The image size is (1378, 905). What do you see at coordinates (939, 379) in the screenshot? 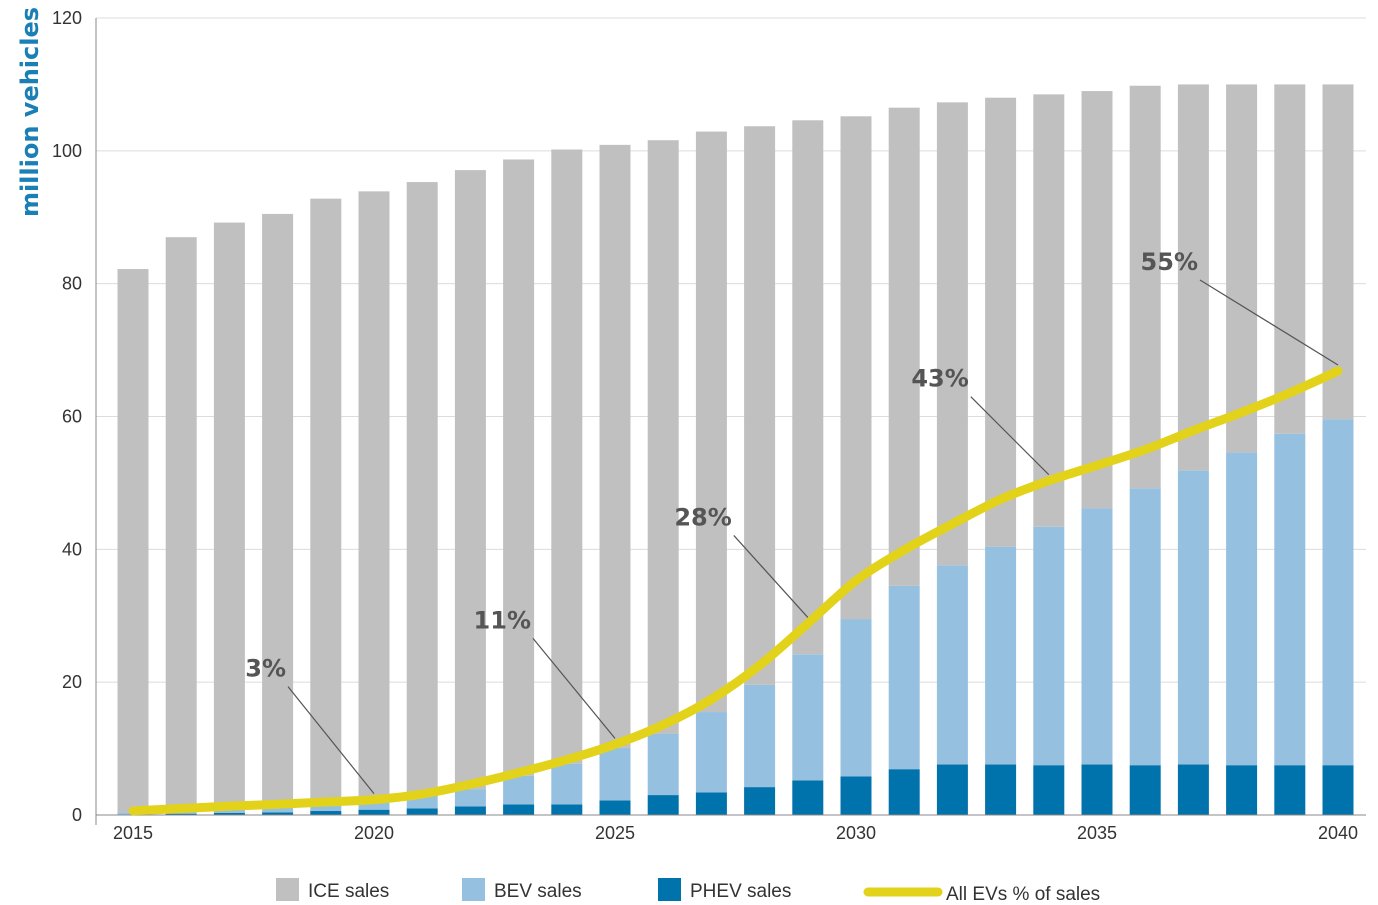
I see `annotation-label: 43%` at bounding box center [939, 379].